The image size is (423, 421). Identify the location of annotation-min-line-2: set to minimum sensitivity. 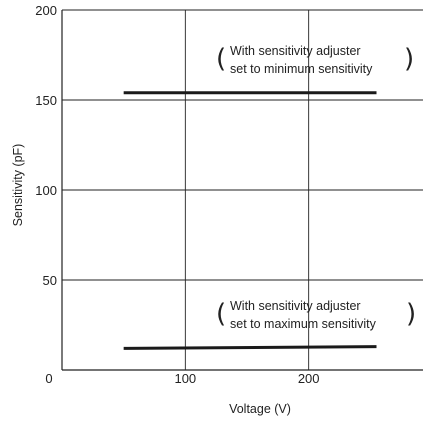
(301, 69).